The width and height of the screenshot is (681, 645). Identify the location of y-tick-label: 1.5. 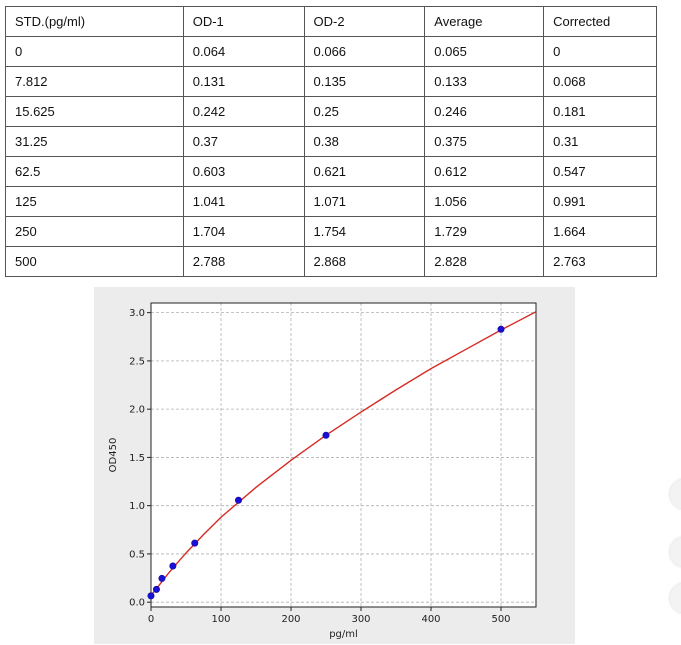
(137, 458).